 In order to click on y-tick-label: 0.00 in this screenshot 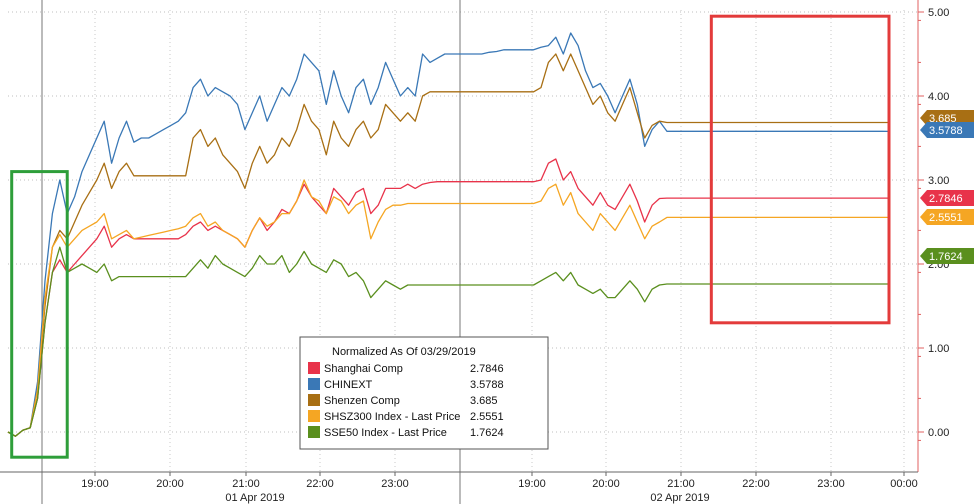, I will do `click(938, 433)`.